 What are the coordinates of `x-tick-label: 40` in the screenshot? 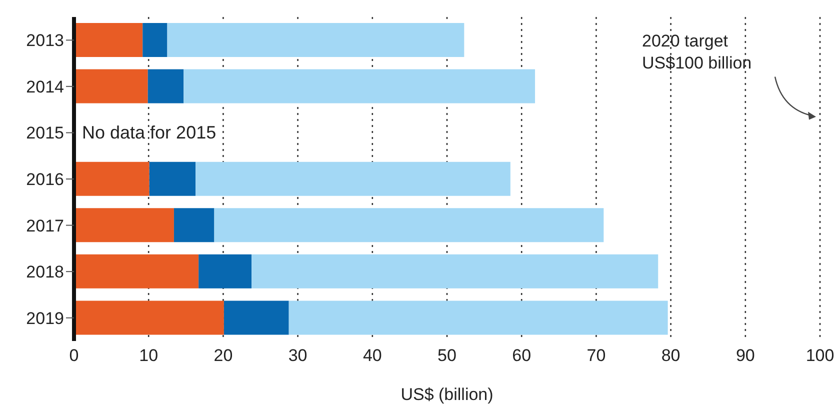 It's located at (372, 356).